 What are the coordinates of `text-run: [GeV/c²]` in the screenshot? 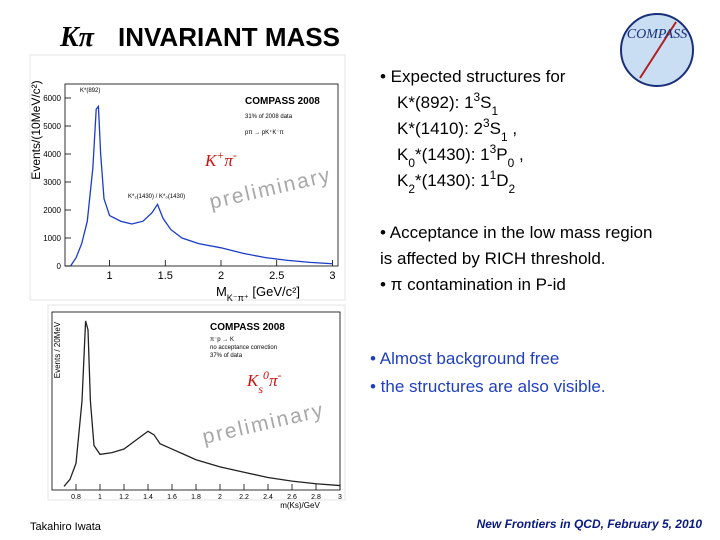 It's located at (274, 291).